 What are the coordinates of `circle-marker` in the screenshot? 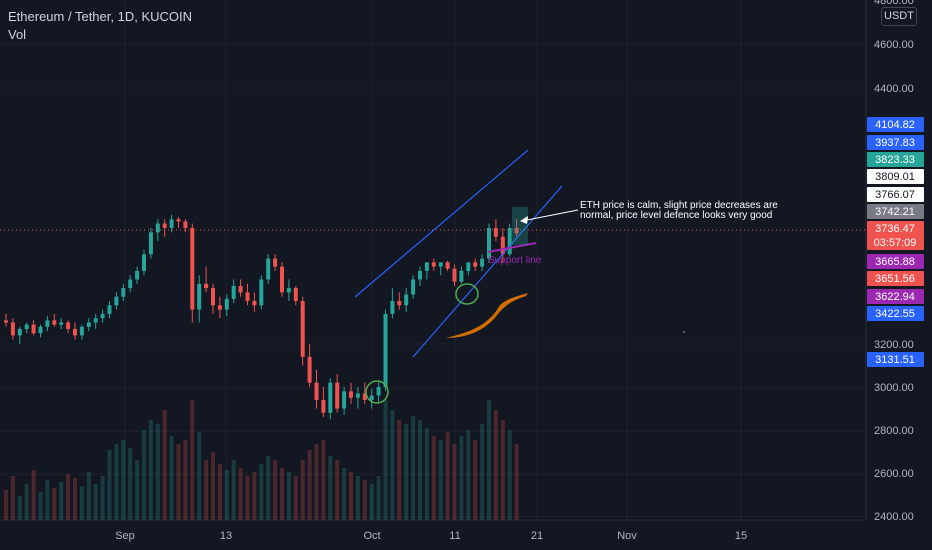 It's located at (377, 392).